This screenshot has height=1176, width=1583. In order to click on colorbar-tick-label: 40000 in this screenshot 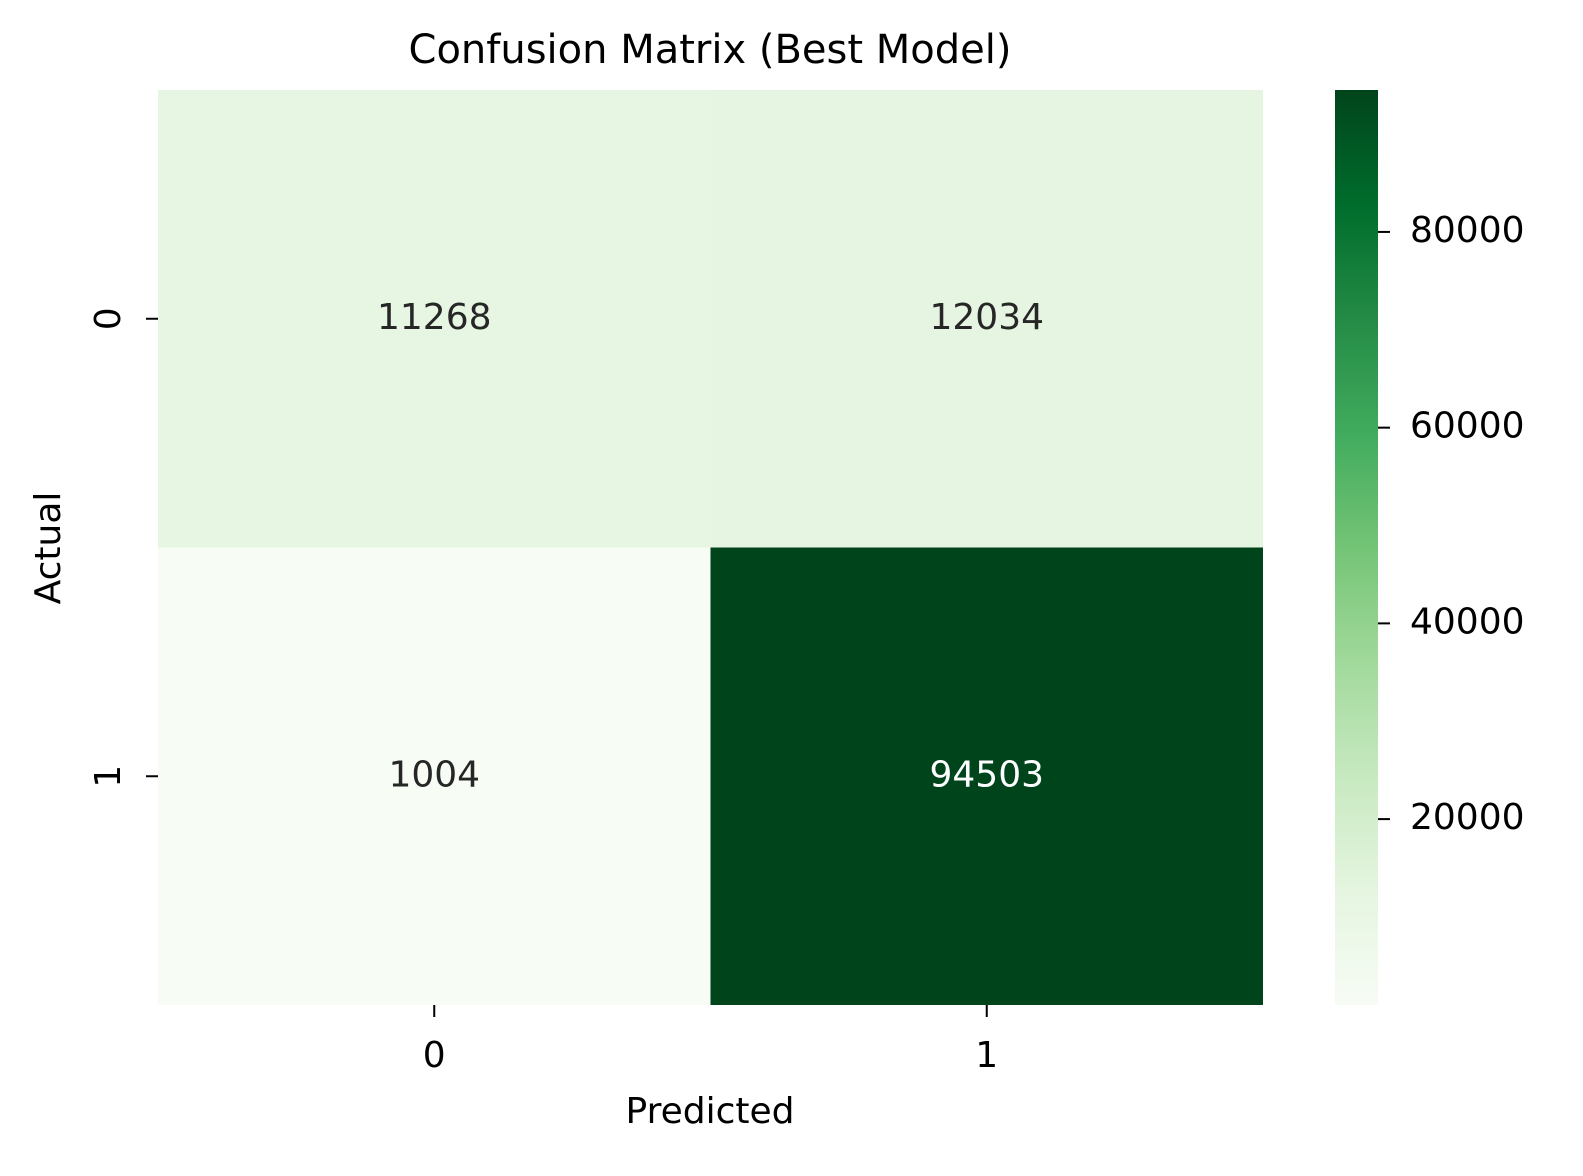, I will do `click(1467, 621)`.